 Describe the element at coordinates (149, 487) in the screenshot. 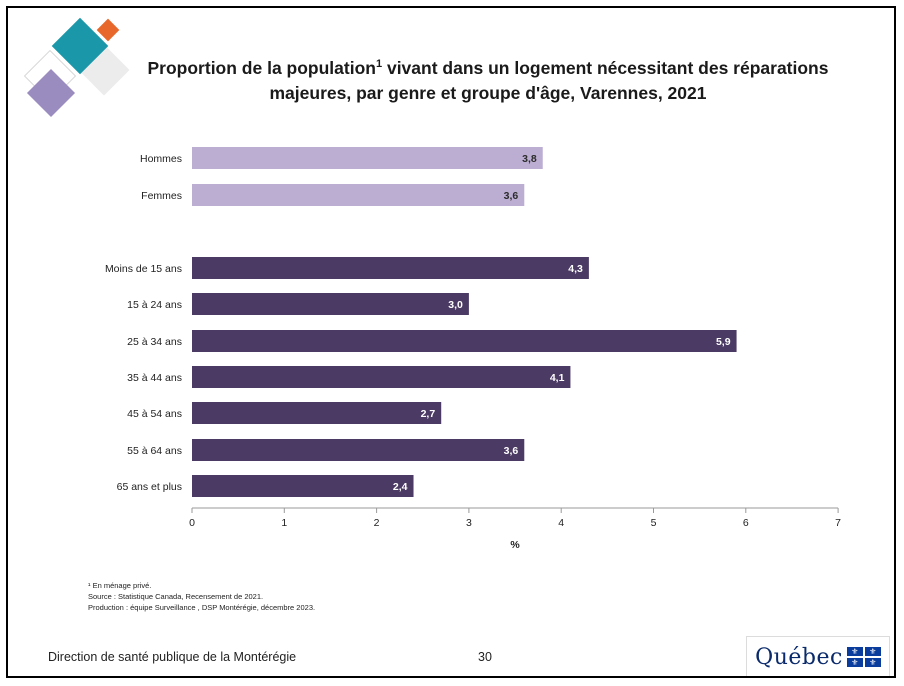

I see `category-label: 65 ans et plus` at that location.